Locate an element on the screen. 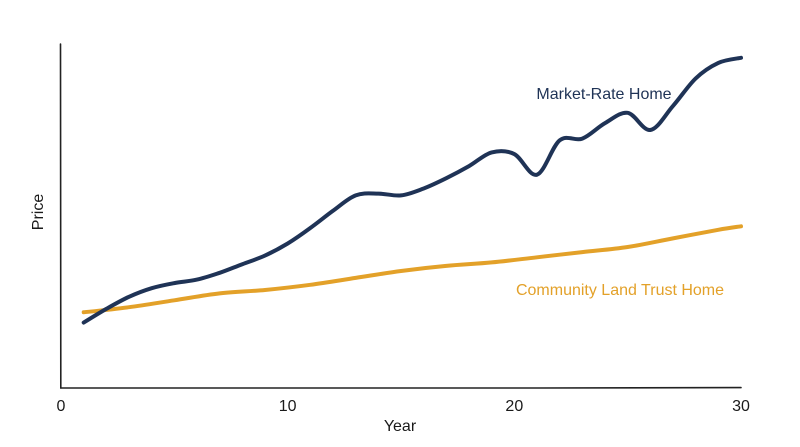 Image resolution: width=800 pixels, height=447 pixels. x-tick-label: 20 is located at coordinates (514, 406).